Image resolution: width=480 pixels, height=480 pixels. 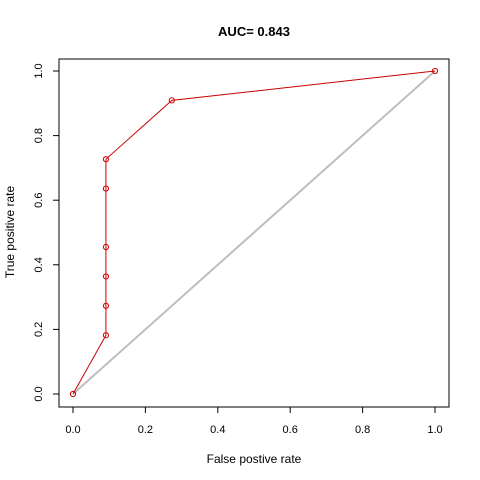 I want to click on y-axis: 0.0 0.2 0.4 0.6 0.8 1.0, so click(x=46, y=232).